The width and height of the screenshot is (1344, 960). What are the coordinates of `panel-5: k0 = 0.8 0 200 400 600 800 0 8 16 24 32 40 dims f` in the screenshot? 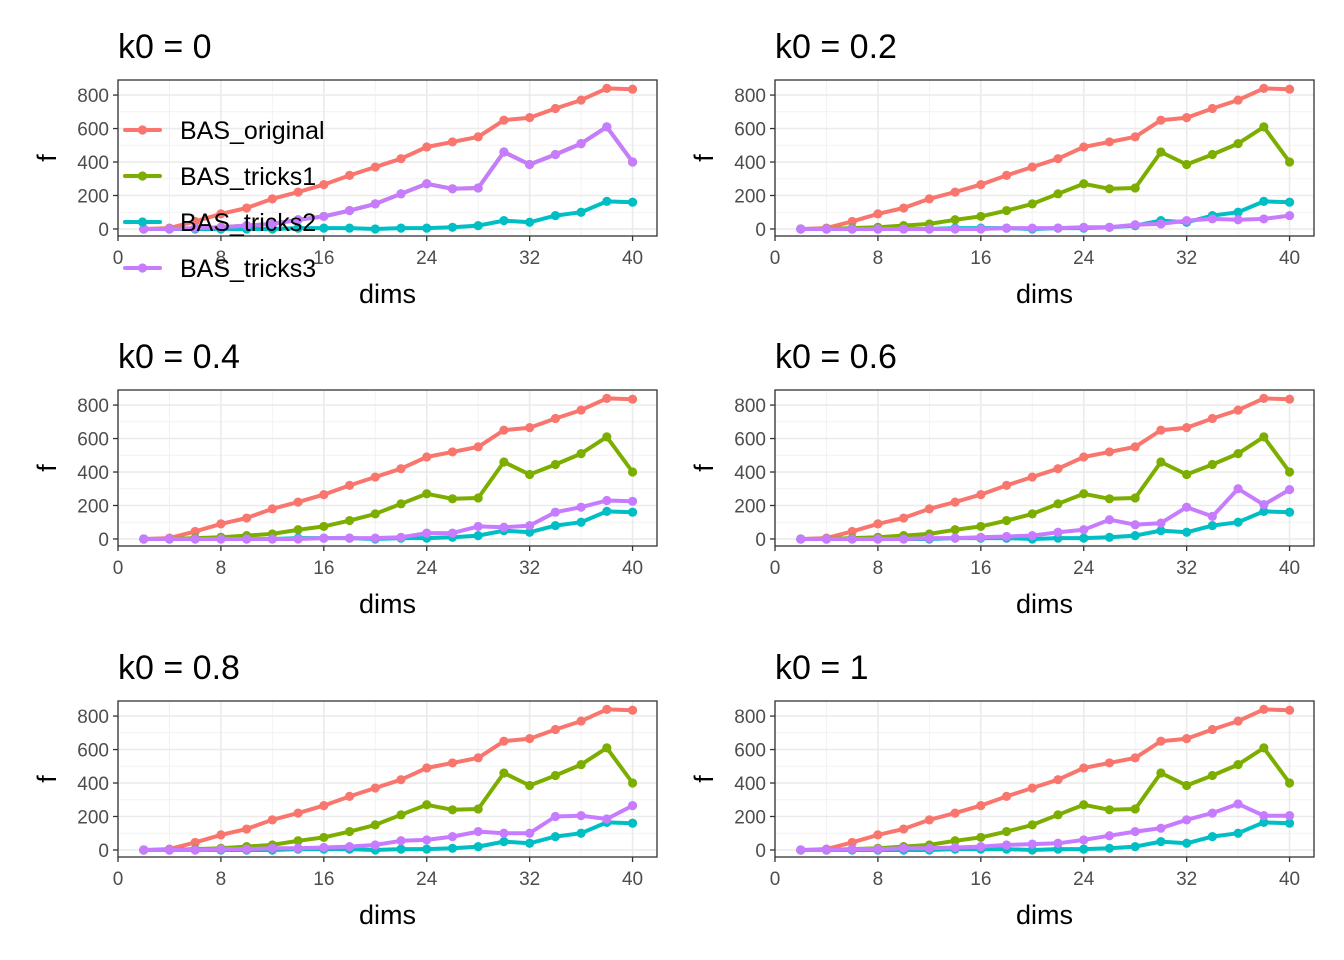 It's located at (345, 789).